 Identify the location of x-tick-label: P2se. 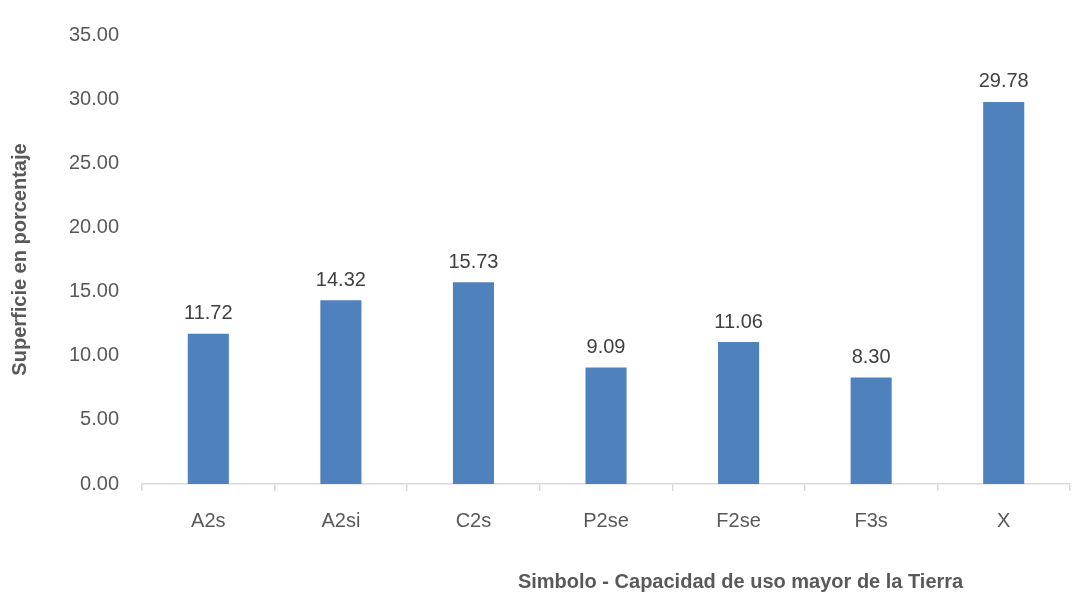
(606, 519).